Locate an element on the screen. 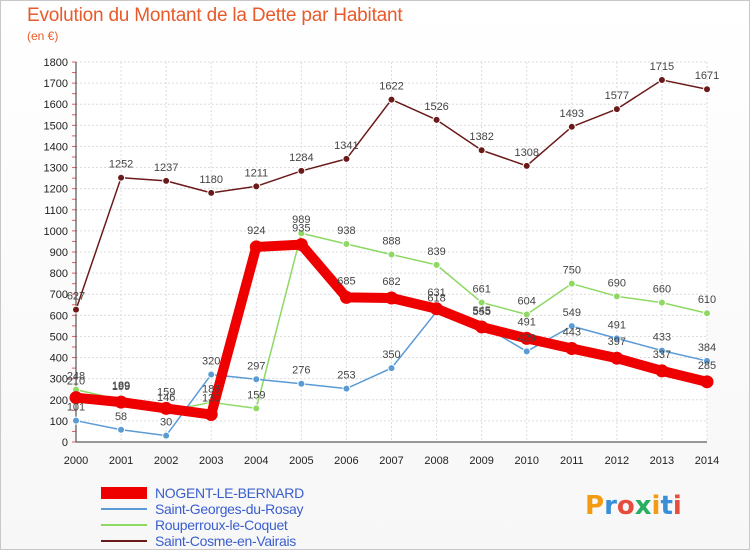 Image resolution: width=750 pixels, height=550 pixels. x-tick-label: 2008 is located at coordinates (436, 461).